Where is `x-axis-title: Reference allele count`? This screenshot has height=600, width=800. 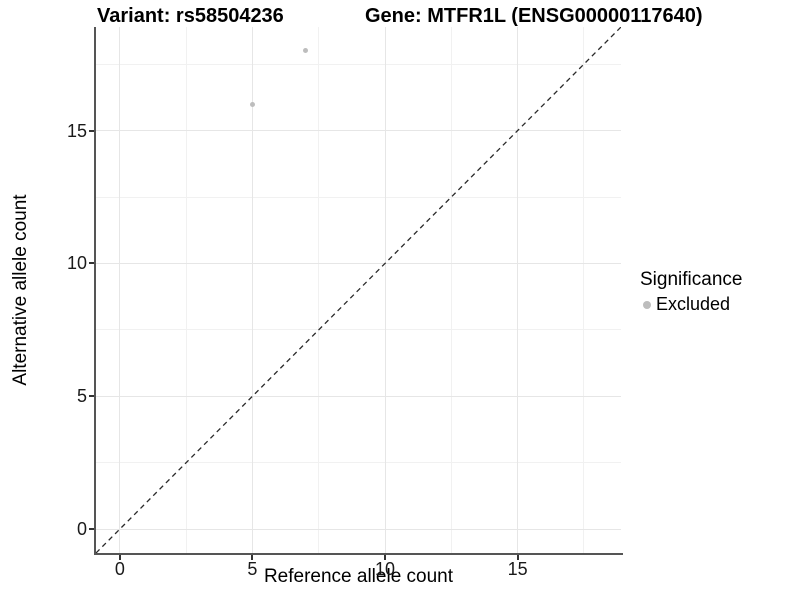 x-axis-title: Reference allele count is located at coordinates (358, 576).